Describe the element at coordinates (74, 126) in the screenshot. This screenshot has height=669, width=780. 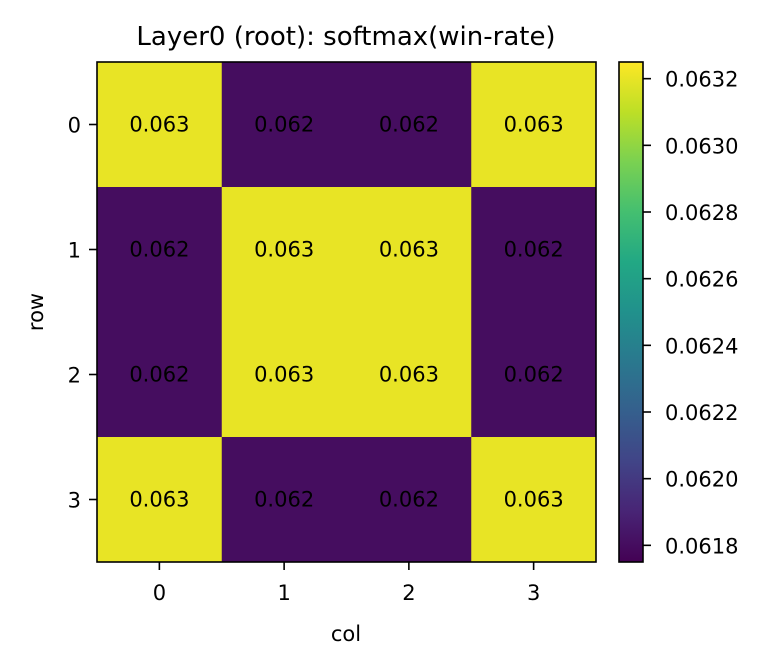
I see `y-tick-label: 0` at that location.